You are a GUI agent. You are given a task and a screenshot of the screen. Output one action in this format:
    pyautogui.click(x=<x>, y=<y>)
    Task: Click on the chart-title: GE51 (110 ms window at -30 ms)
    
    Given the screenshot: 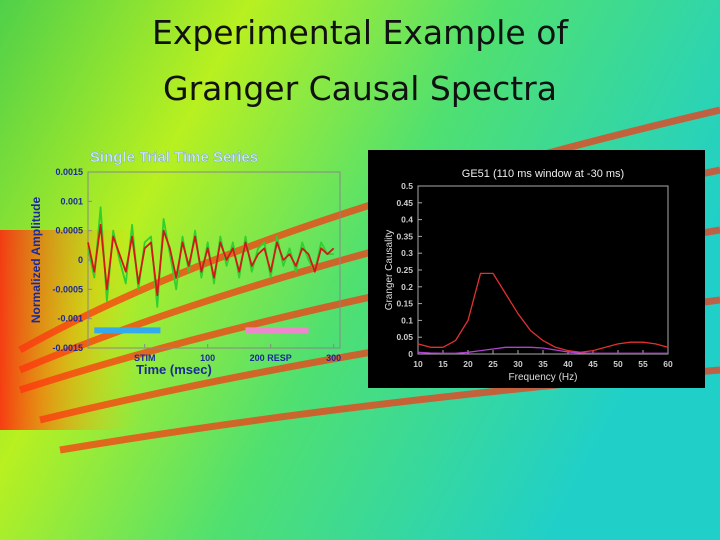 What is the action you would take?
    pyautogui.click(x=543, y=174)
    